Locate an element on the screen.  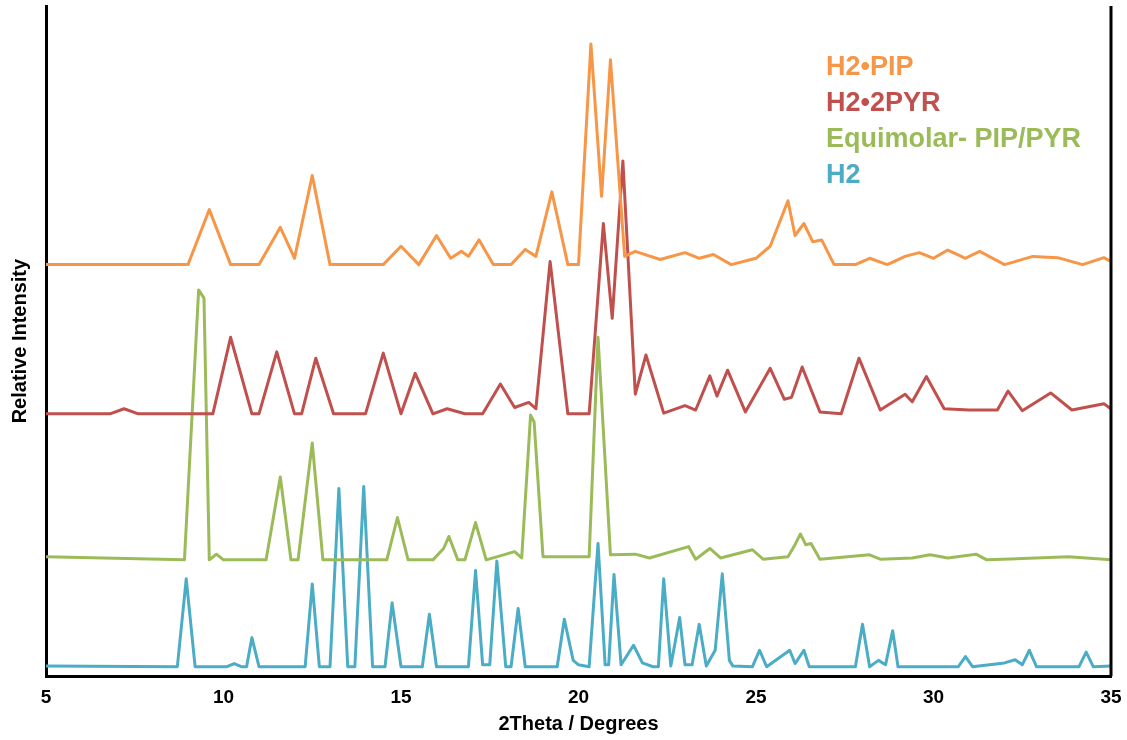
x-tick-label: 10 is located at coordinates (223, 696).